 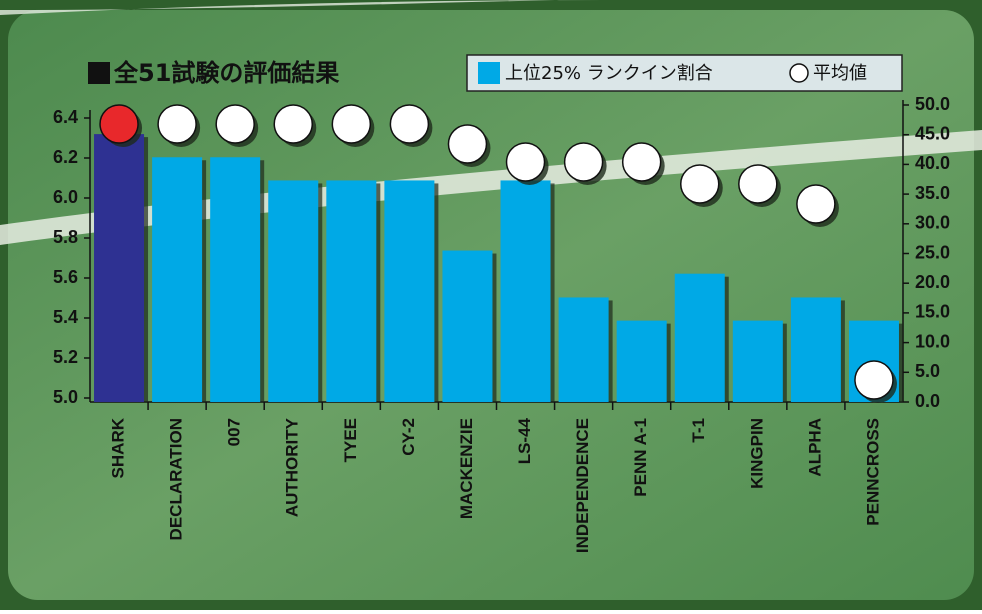 I want to click on x-tick-label: PENNCROSS, so click(x=872, y=472).